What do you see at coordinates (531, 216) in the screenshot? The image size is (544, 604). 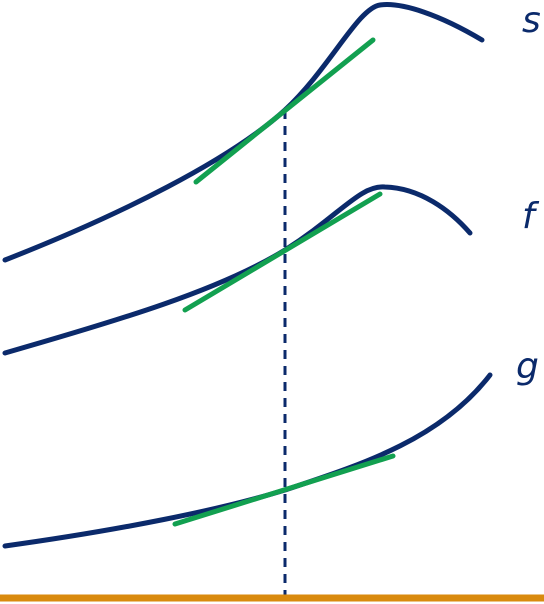 I see `curve-label: f` at bounding box center [531, 216].